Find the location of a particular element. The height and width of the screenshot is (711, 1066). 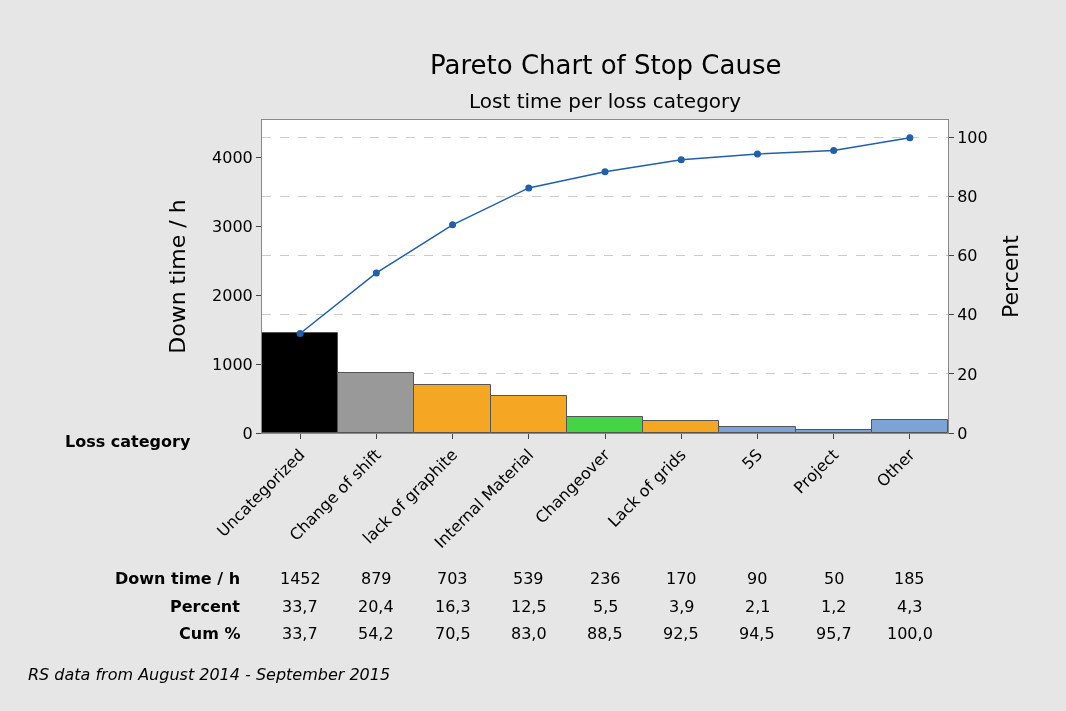

y2-tick-label: 40 is located at coordinates (967, 315).